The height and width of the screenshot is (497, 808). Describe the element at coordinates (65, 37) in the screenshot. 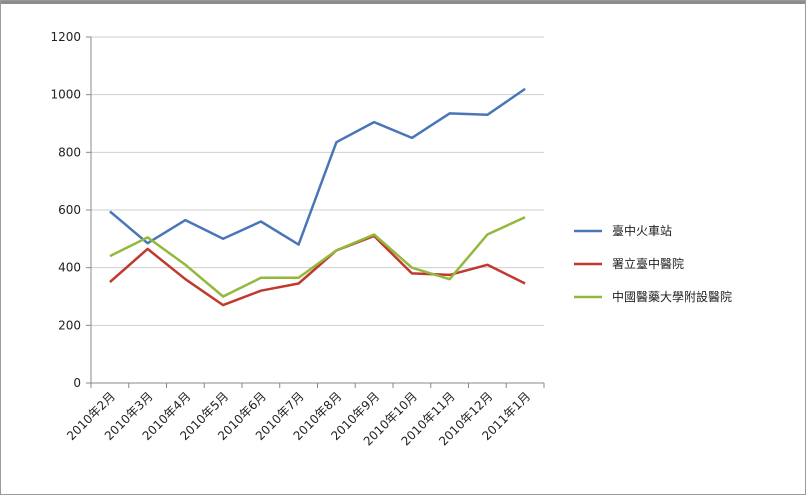

I see `y-tick-label: 1200` at that location.